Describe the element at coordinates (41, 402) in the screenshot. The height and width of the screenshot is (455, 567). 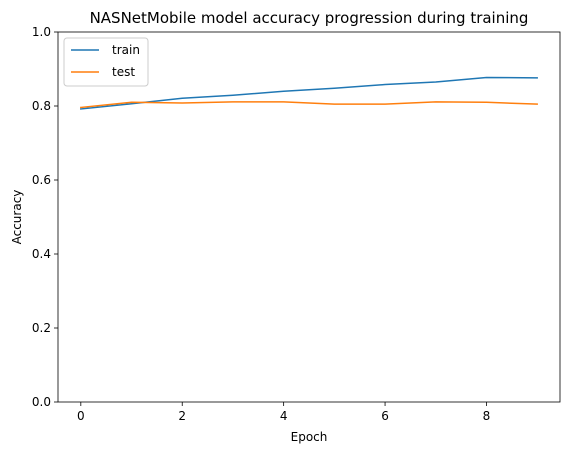
I see `y-tick-label: 0.0` at that location.